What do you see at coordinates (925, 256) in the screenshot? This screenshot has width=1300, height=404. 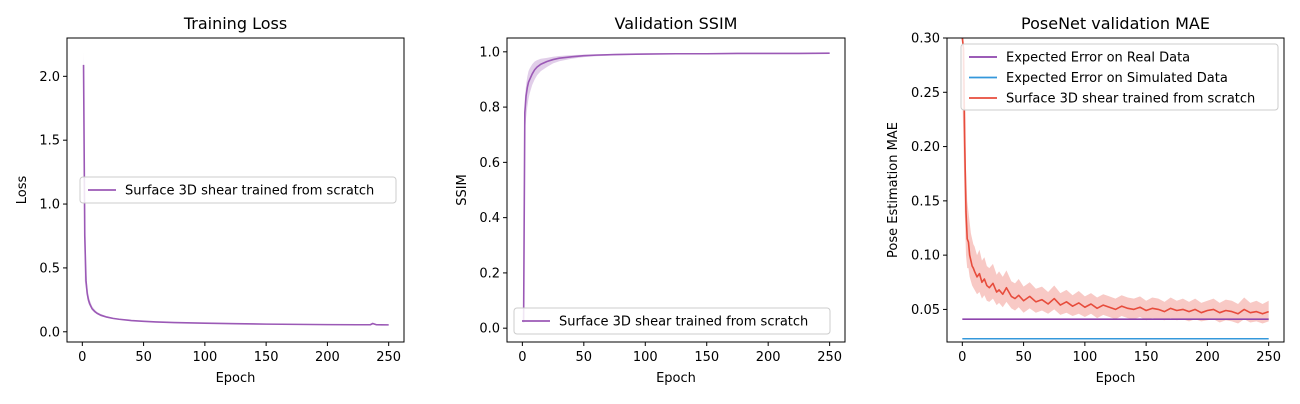 I see `y-tick-label: 0.10` at bounding box center [925, 256].